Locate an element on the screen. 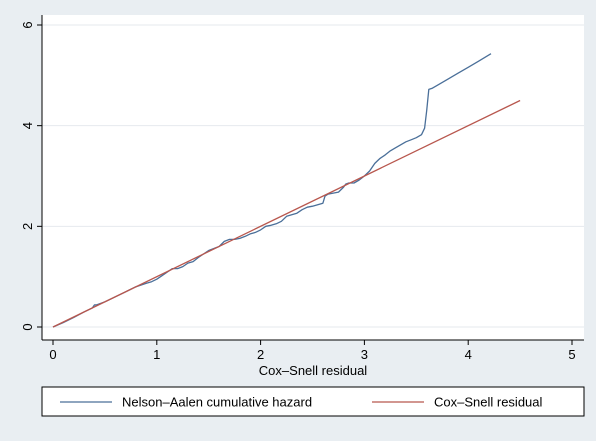 This screenshot has height=441, width=596. y-tick-label: 0 is located at coordinates (27, 326).